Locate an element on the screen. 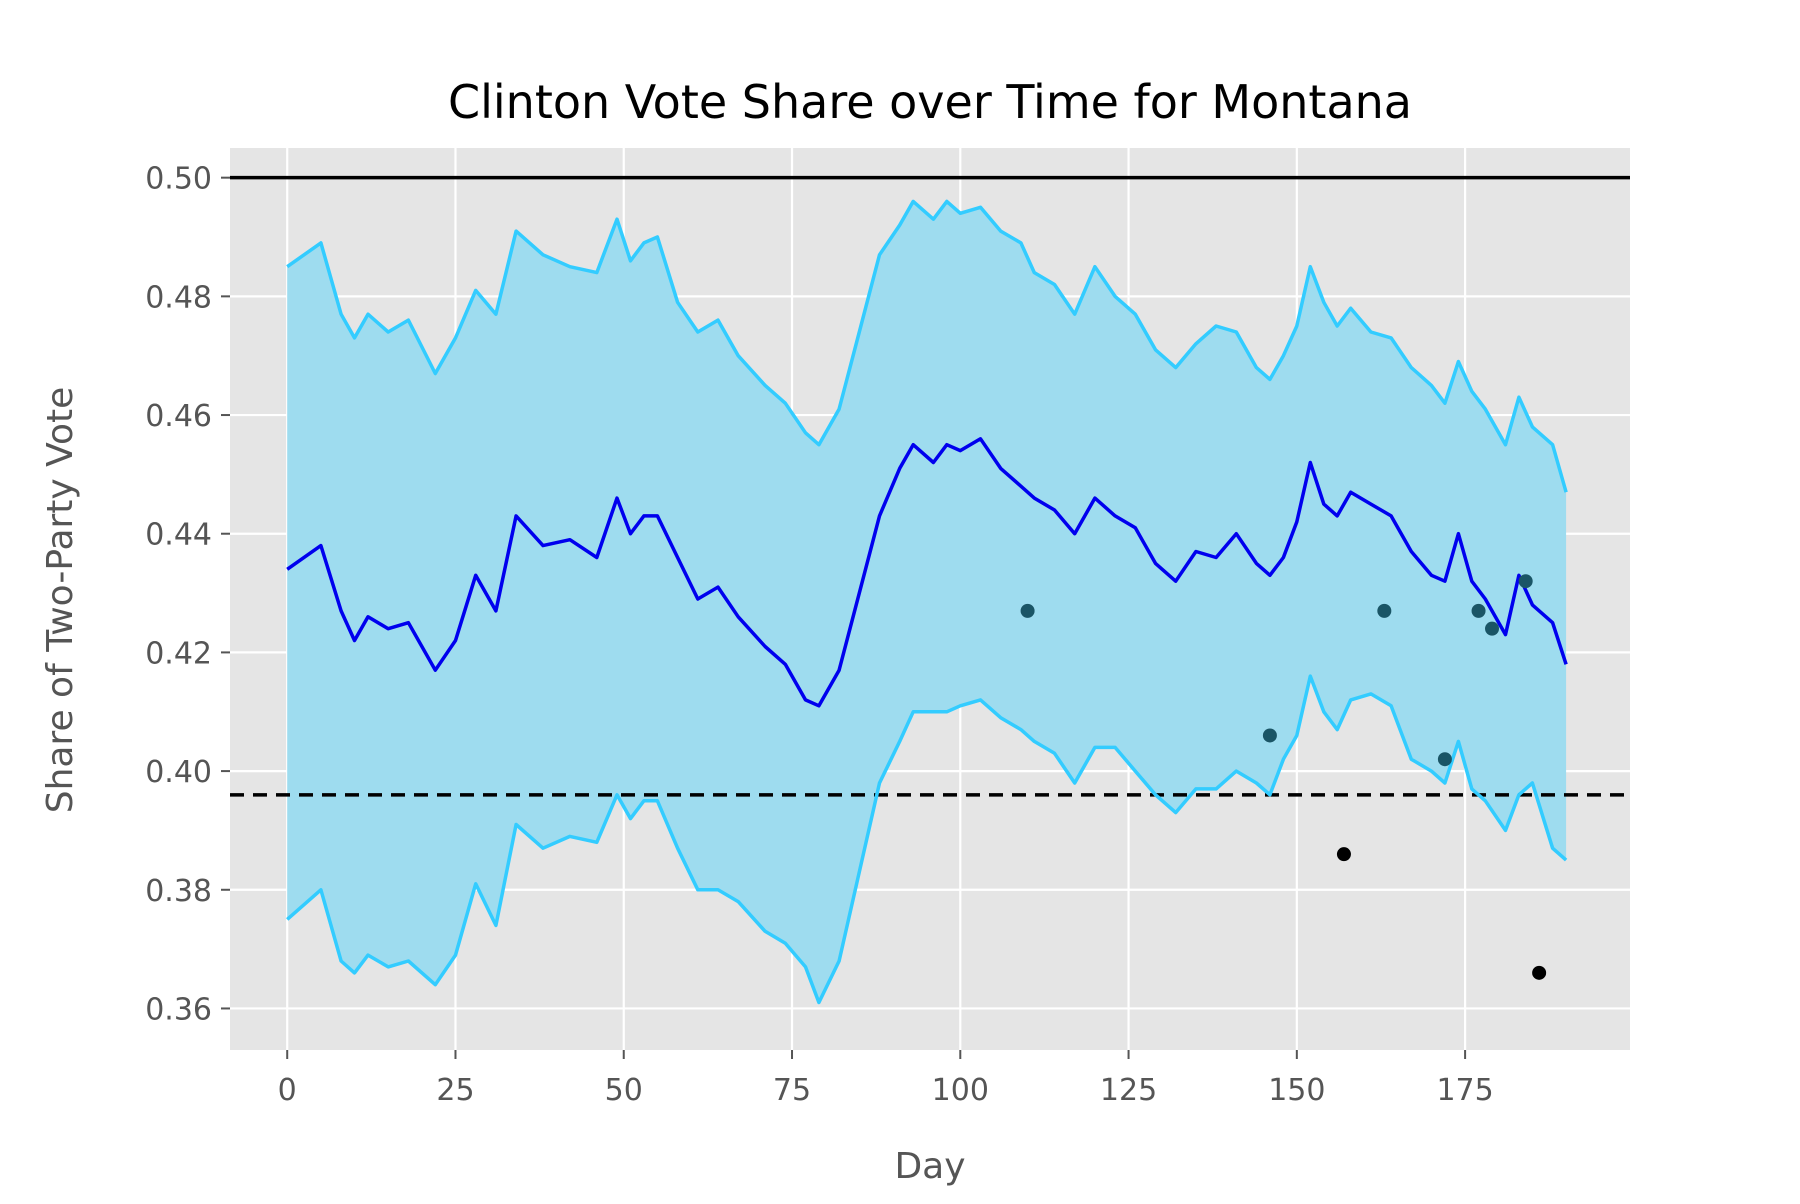  x-tick-label: 150 is located at coordinates (1296, 1090).